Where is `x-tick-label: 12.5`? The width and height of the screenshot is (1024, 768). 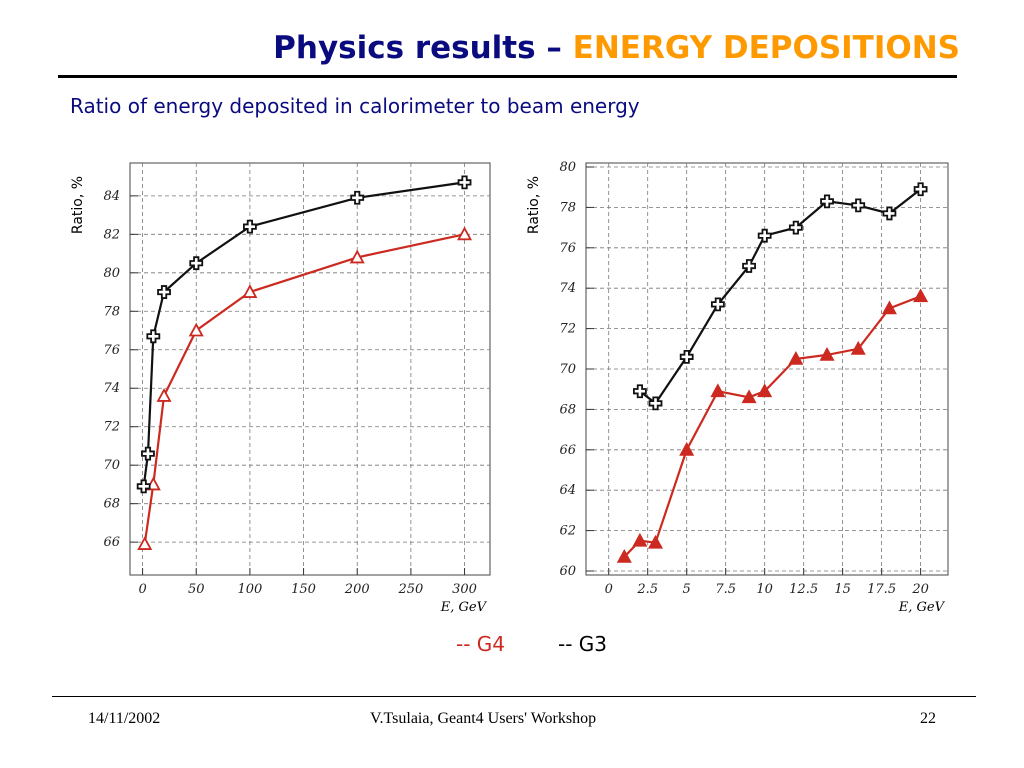 x-tick-label: 12.5 is located at coordinates (803, 589).